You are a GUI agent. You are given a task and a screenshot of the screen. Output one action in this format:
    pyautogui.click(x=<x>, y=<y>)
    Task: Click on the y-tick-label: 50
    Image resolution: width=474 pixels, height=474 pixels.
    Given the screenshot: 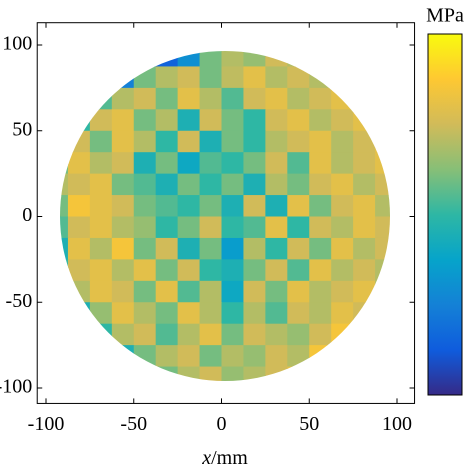 What is the action you would take?
    pyautogui.click(x=22, y=129)
    